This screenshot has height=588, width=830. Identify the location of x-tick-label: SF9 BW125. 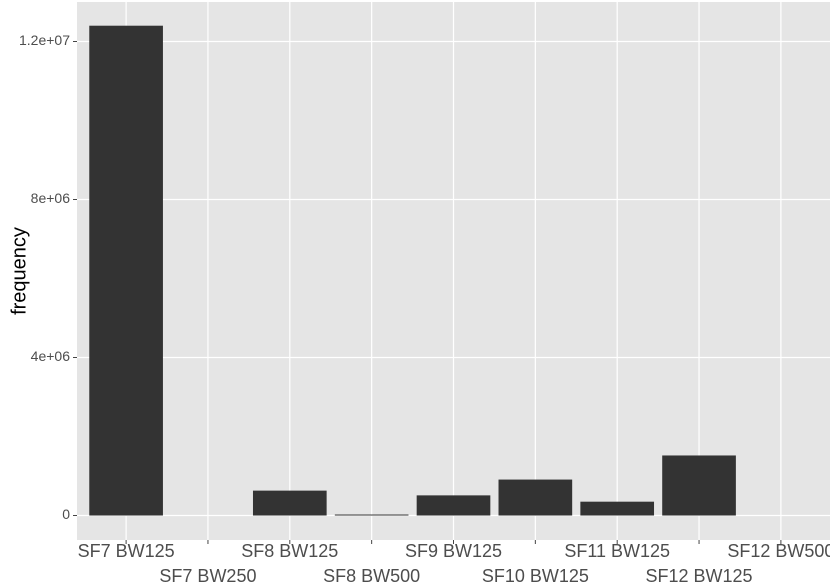
(453, 551).